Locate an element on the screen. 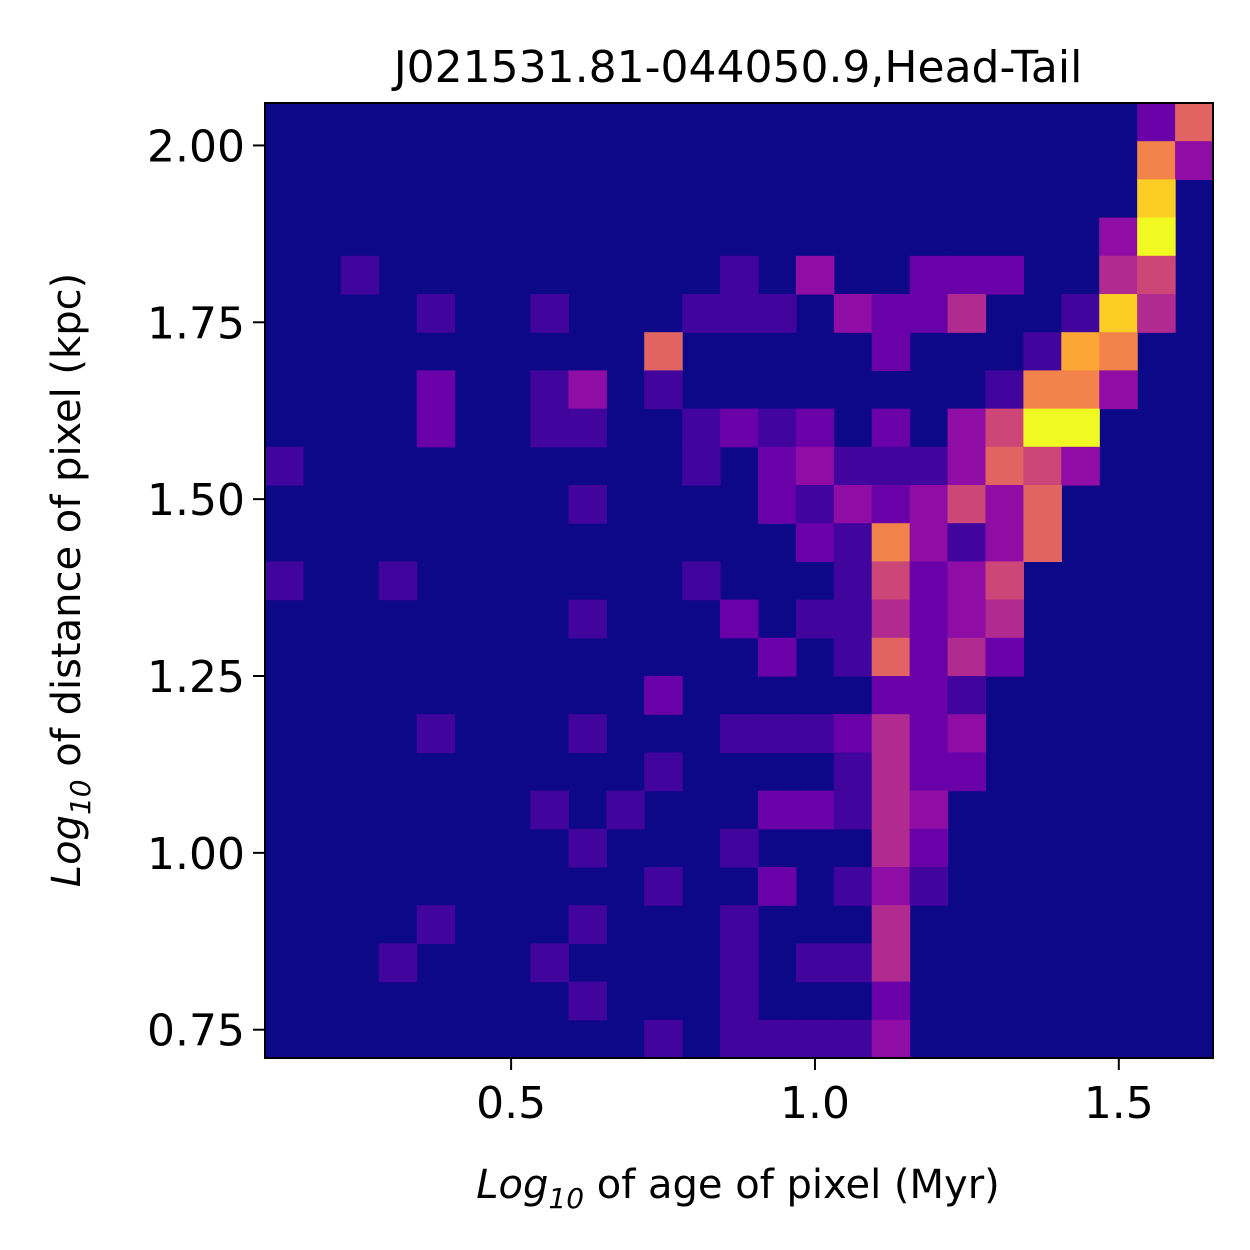 Image resolution: width=1250 pixels, height=1250 pixels. x-tick-label: 1.0 is located at coordinates (815, 1103).